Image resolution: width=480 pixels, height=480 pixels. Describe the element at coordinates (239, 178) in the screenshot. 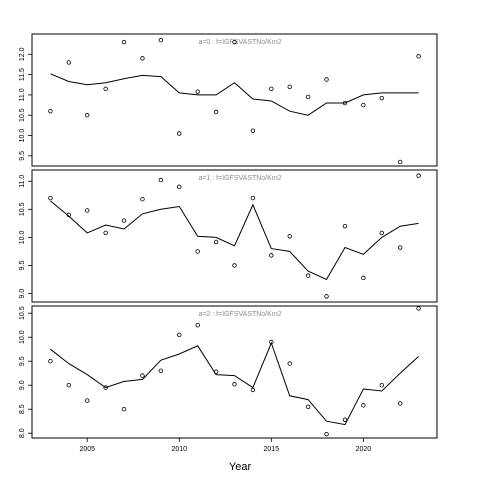

I see `panel-annotation: a=1 : f=IGFSVASTNo/Km2` at that location.